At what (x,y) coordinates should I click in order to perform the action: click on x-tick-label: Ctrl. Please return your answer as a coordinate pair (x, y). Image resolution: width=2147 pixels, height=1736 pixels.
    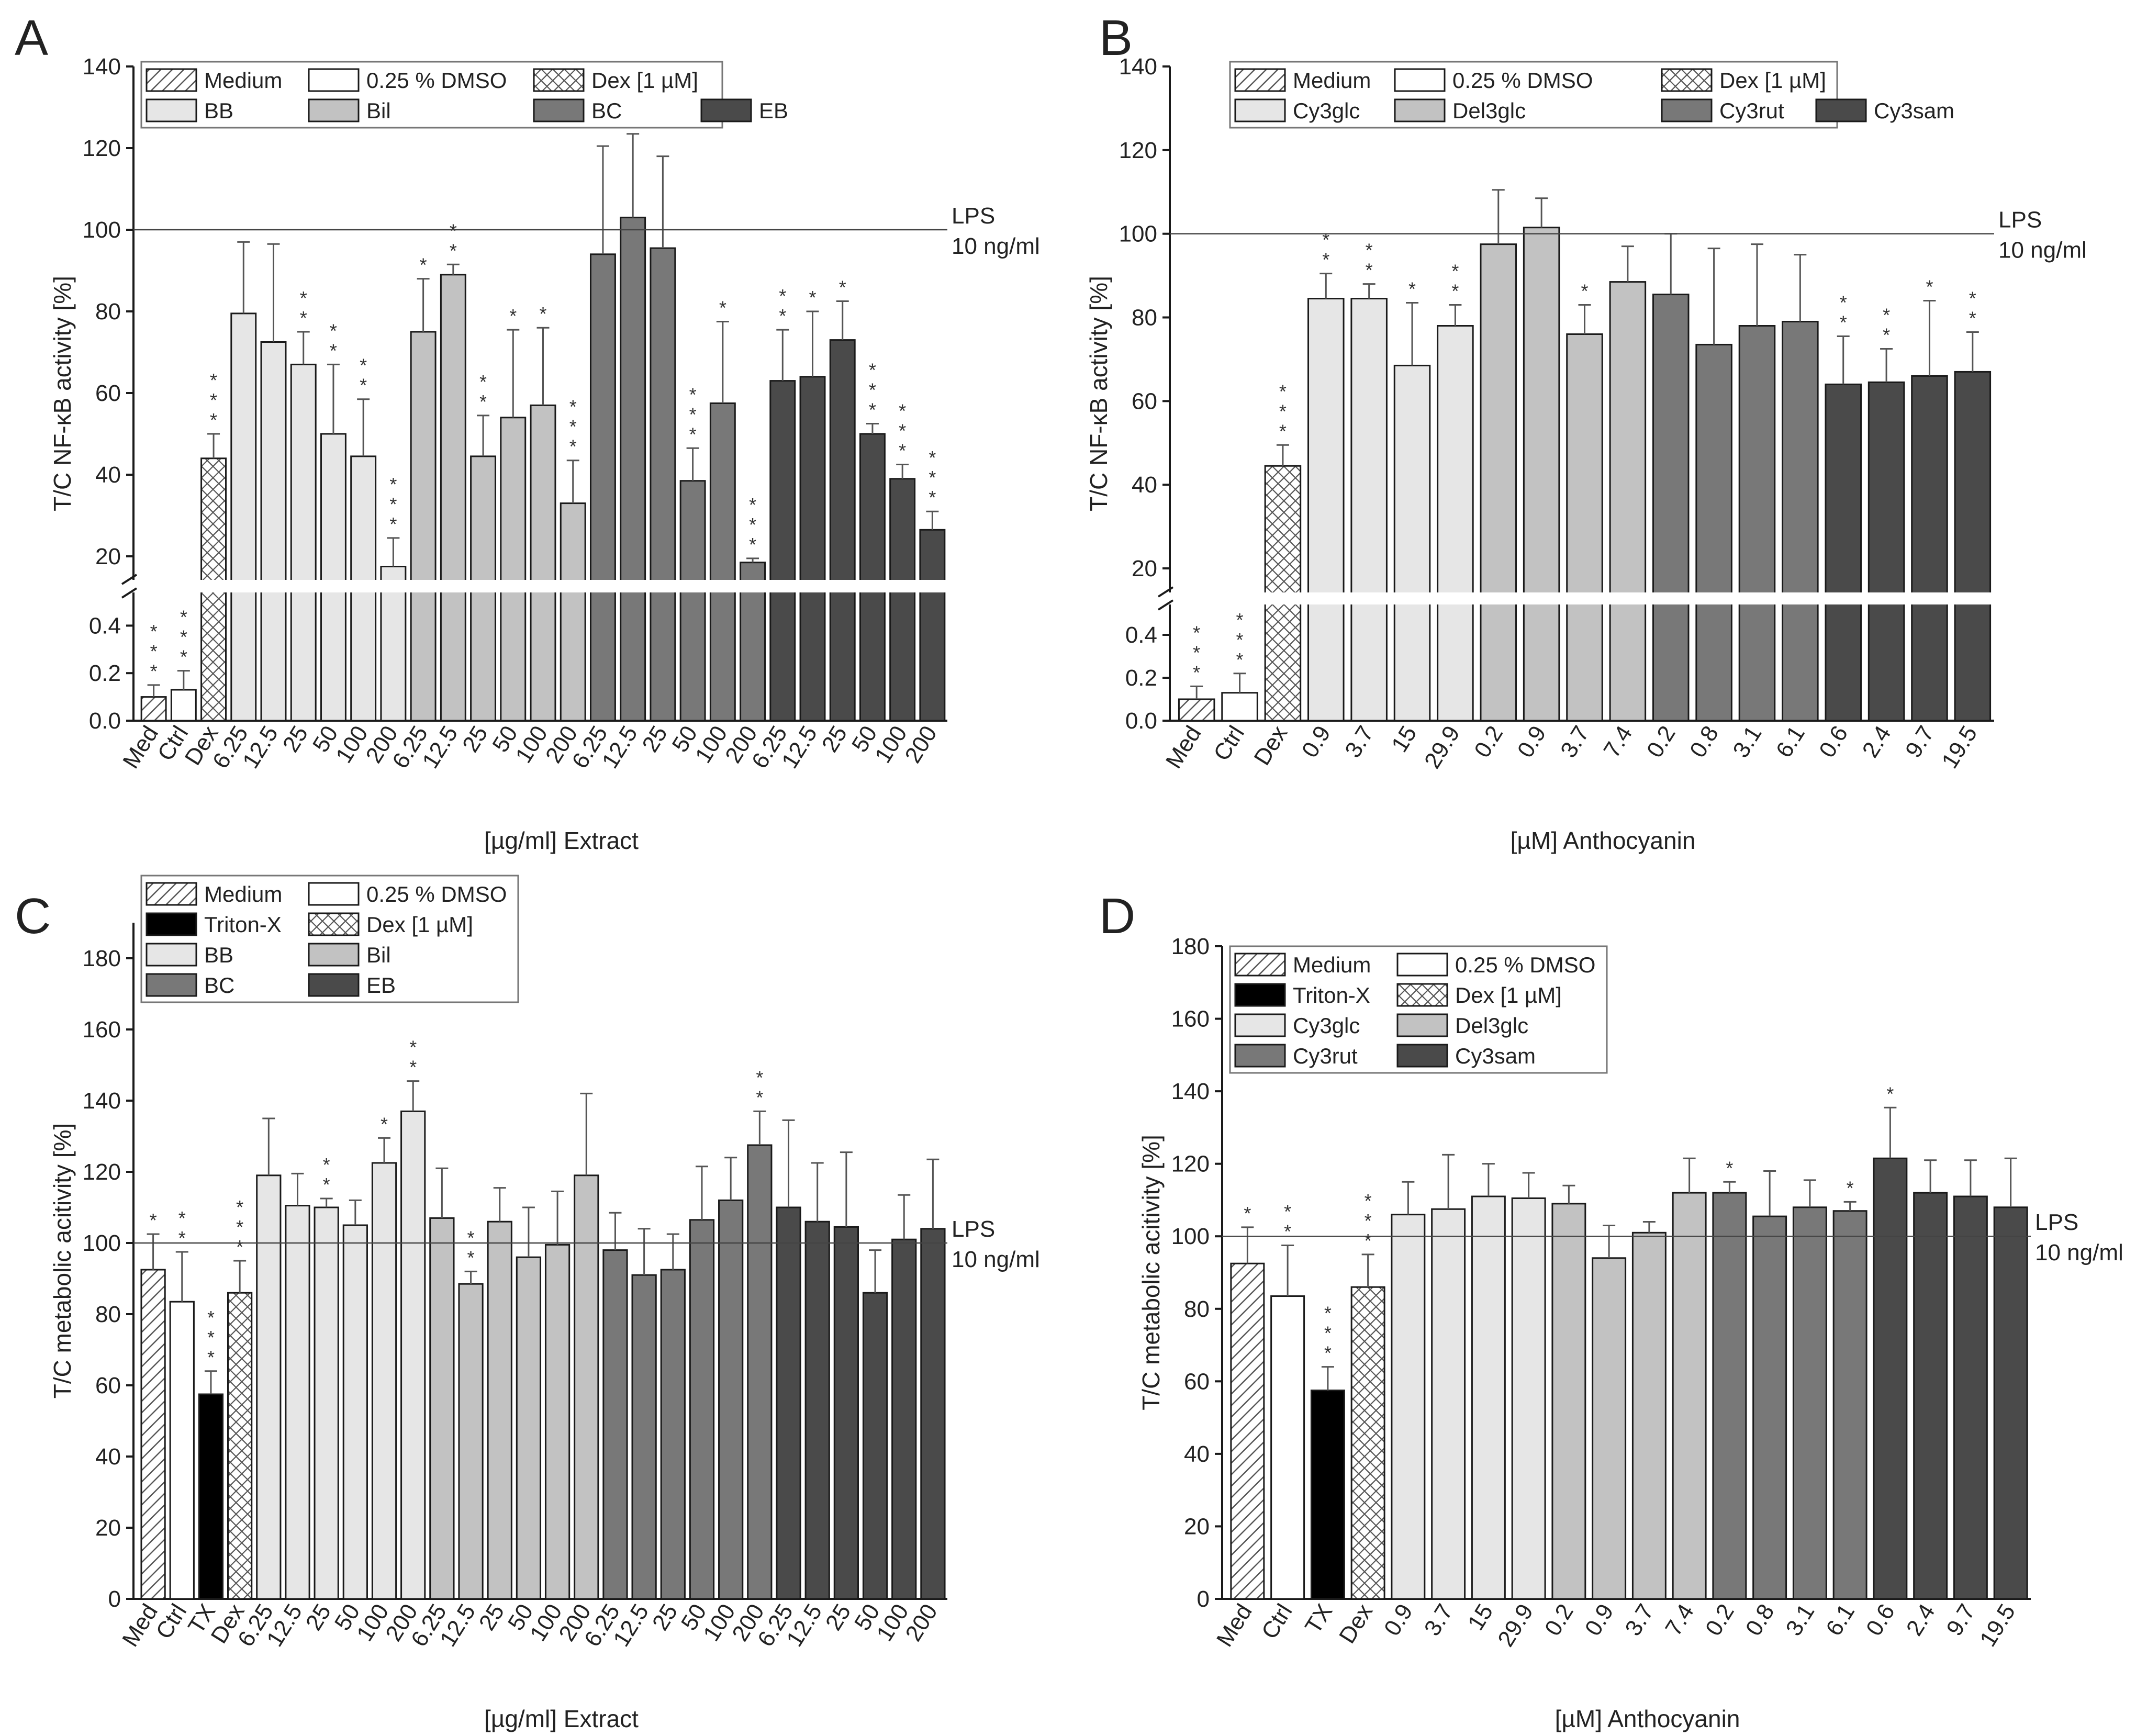
    Looking at the image, I should click on (1229, 743).